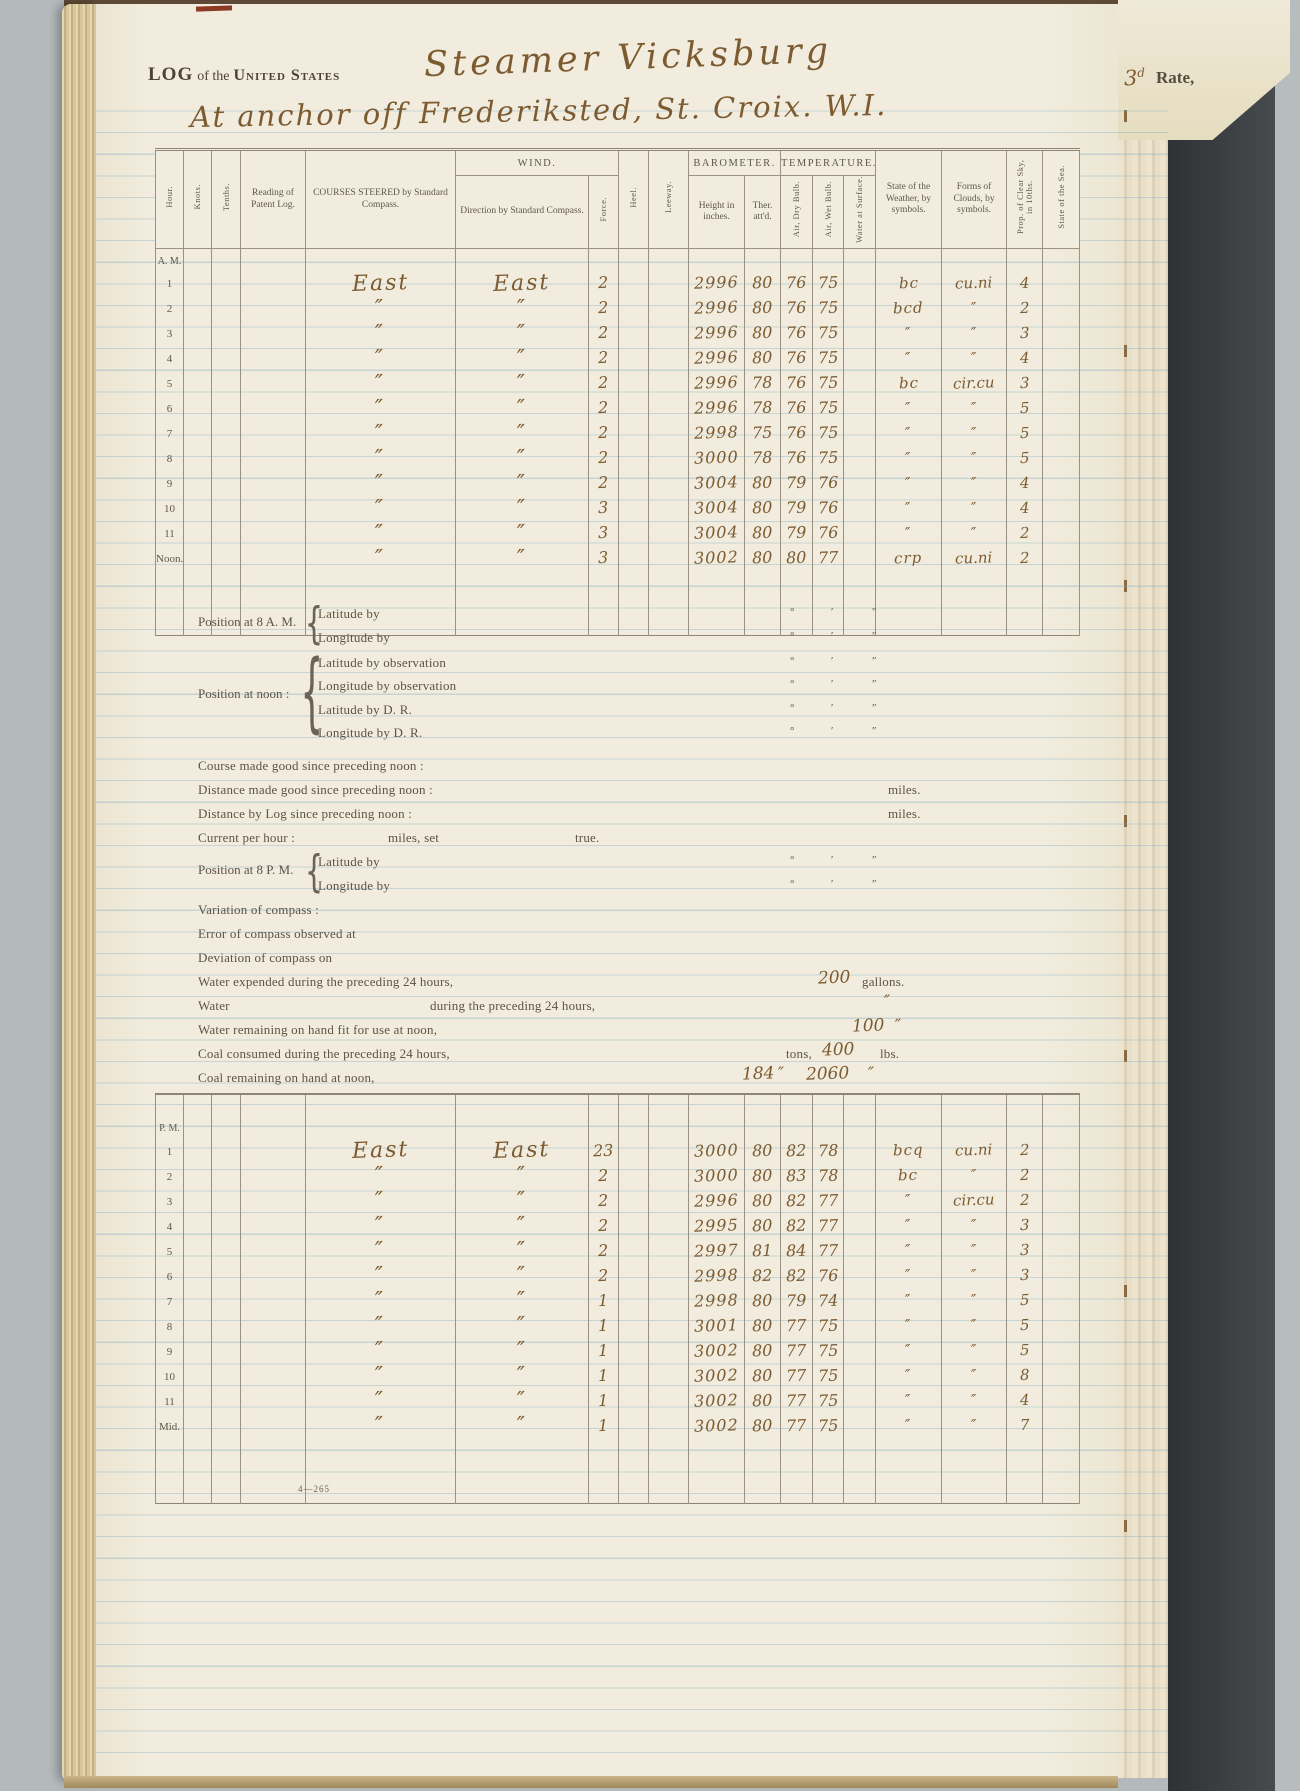 The width and height of the screenshot is (1300, 1791). I want to click on cell-course, so click(380, 1470).